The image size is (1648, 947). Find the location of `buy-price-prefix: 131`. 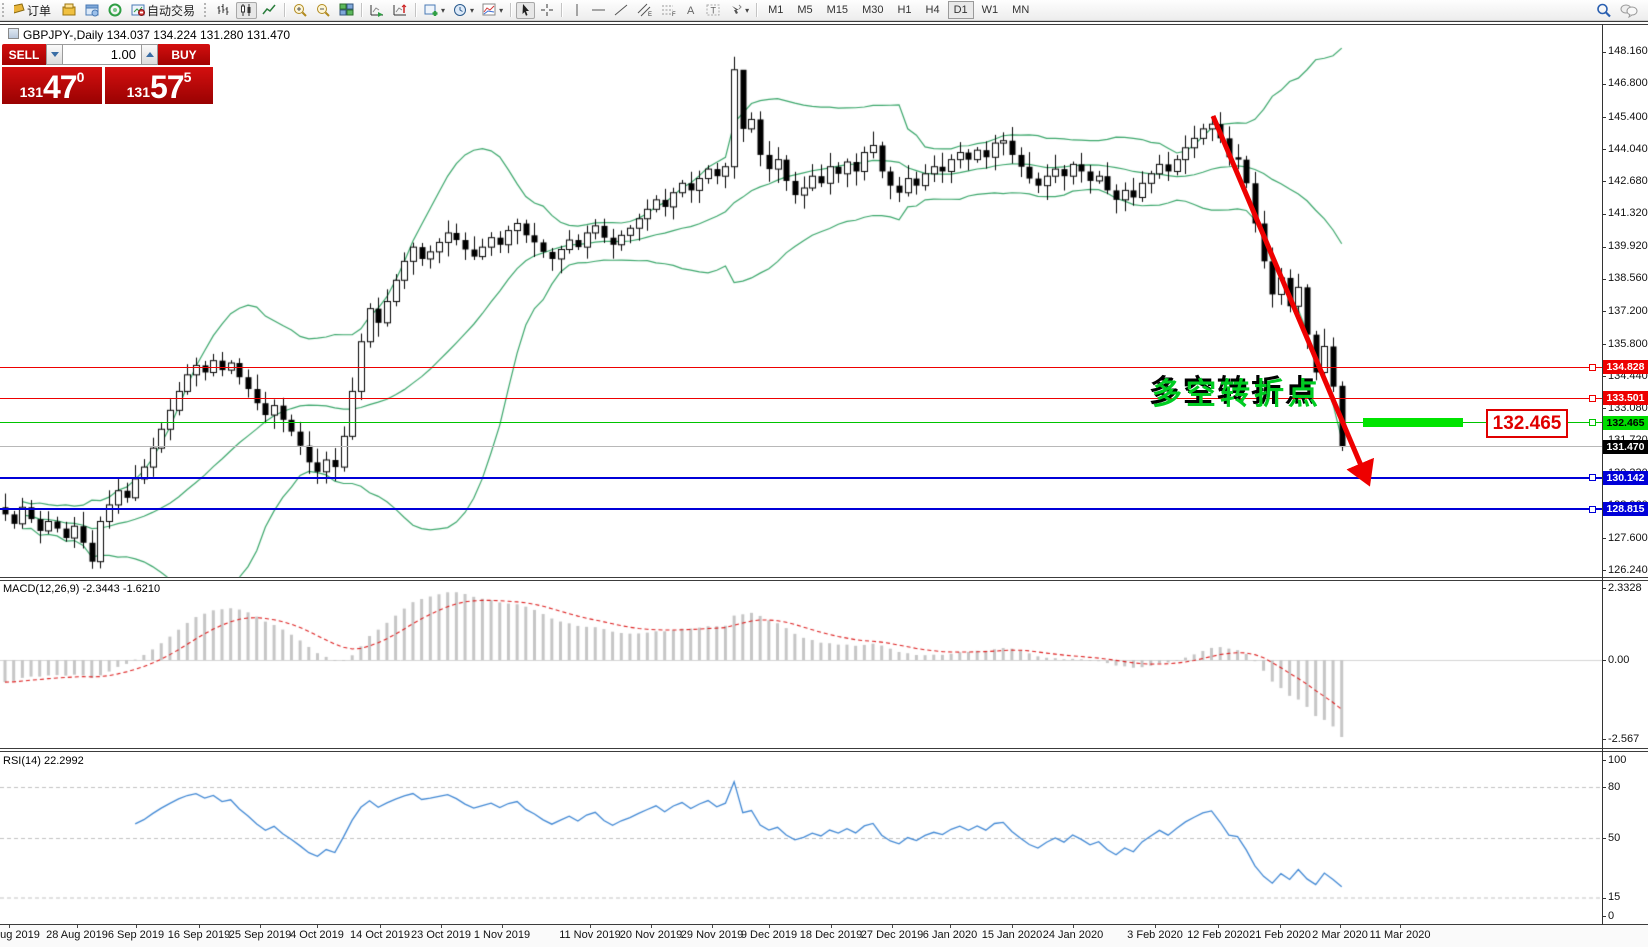

buy-price-prefix: 131 is located at coordinates (138, 92).